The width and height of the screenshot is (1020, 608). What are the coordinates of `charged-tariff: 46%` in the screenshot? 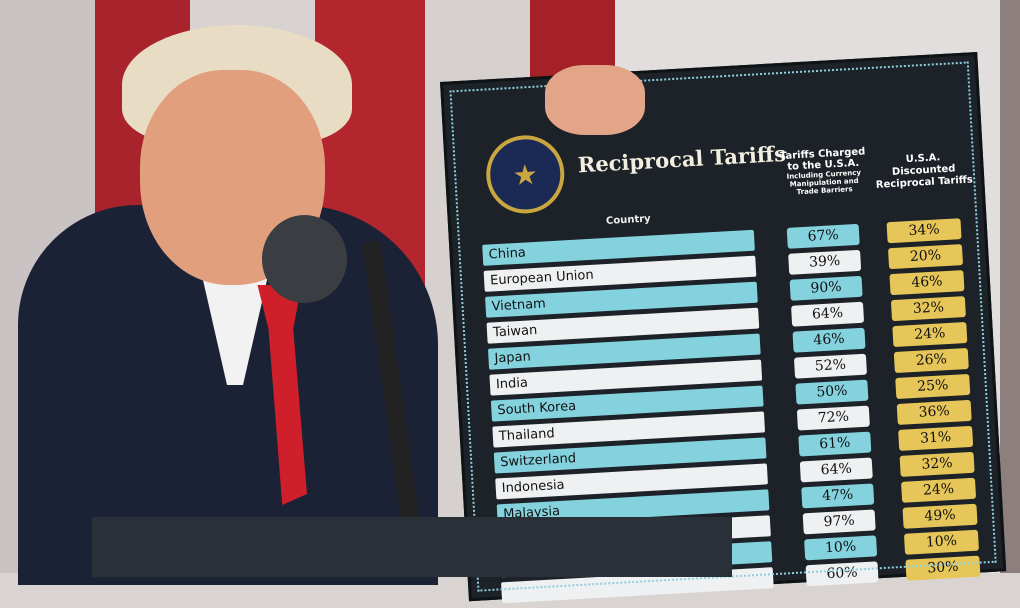 It's located at (829, 340).